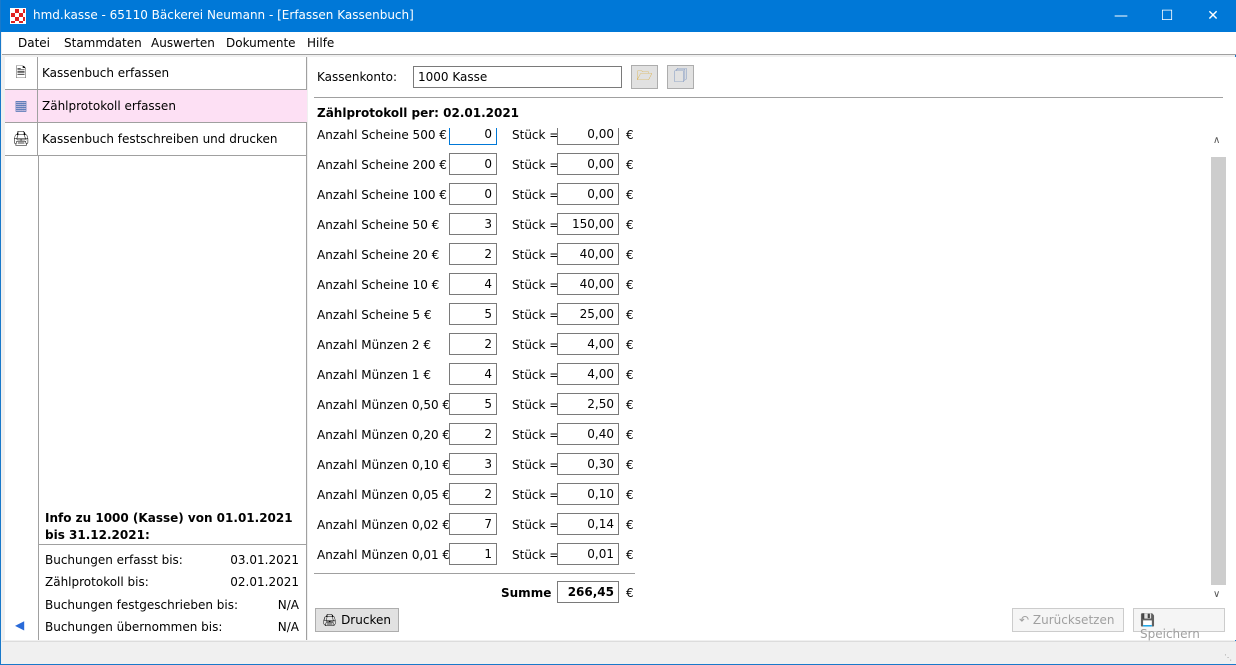  Describe the element at coordinates (21, 139) in the screenshot. I see `printer-icon: 🖨` at that location.